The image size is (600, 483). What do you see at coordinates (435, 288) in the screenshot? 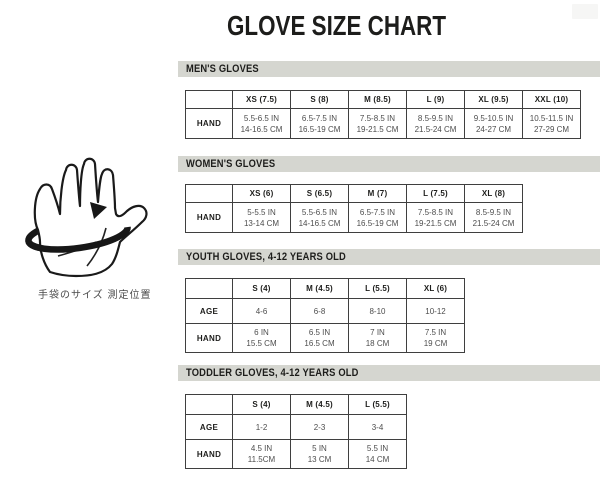
I see `col-header: XL (6)` at bounding box center [435, 288].